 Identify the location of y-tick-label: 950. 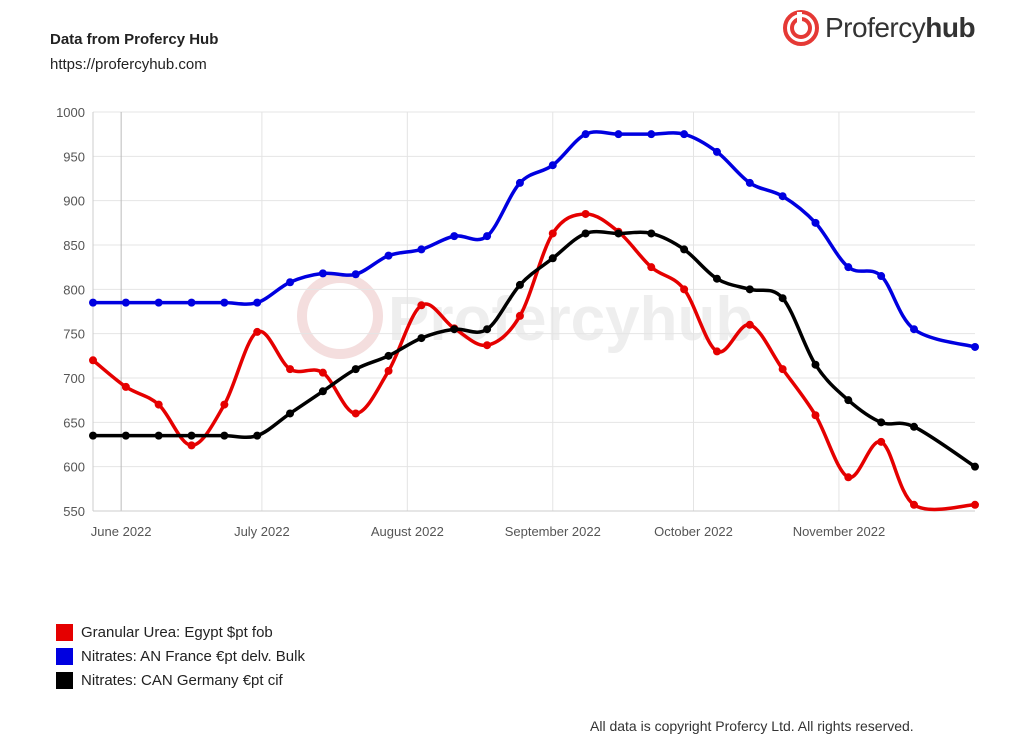
(74, 156).